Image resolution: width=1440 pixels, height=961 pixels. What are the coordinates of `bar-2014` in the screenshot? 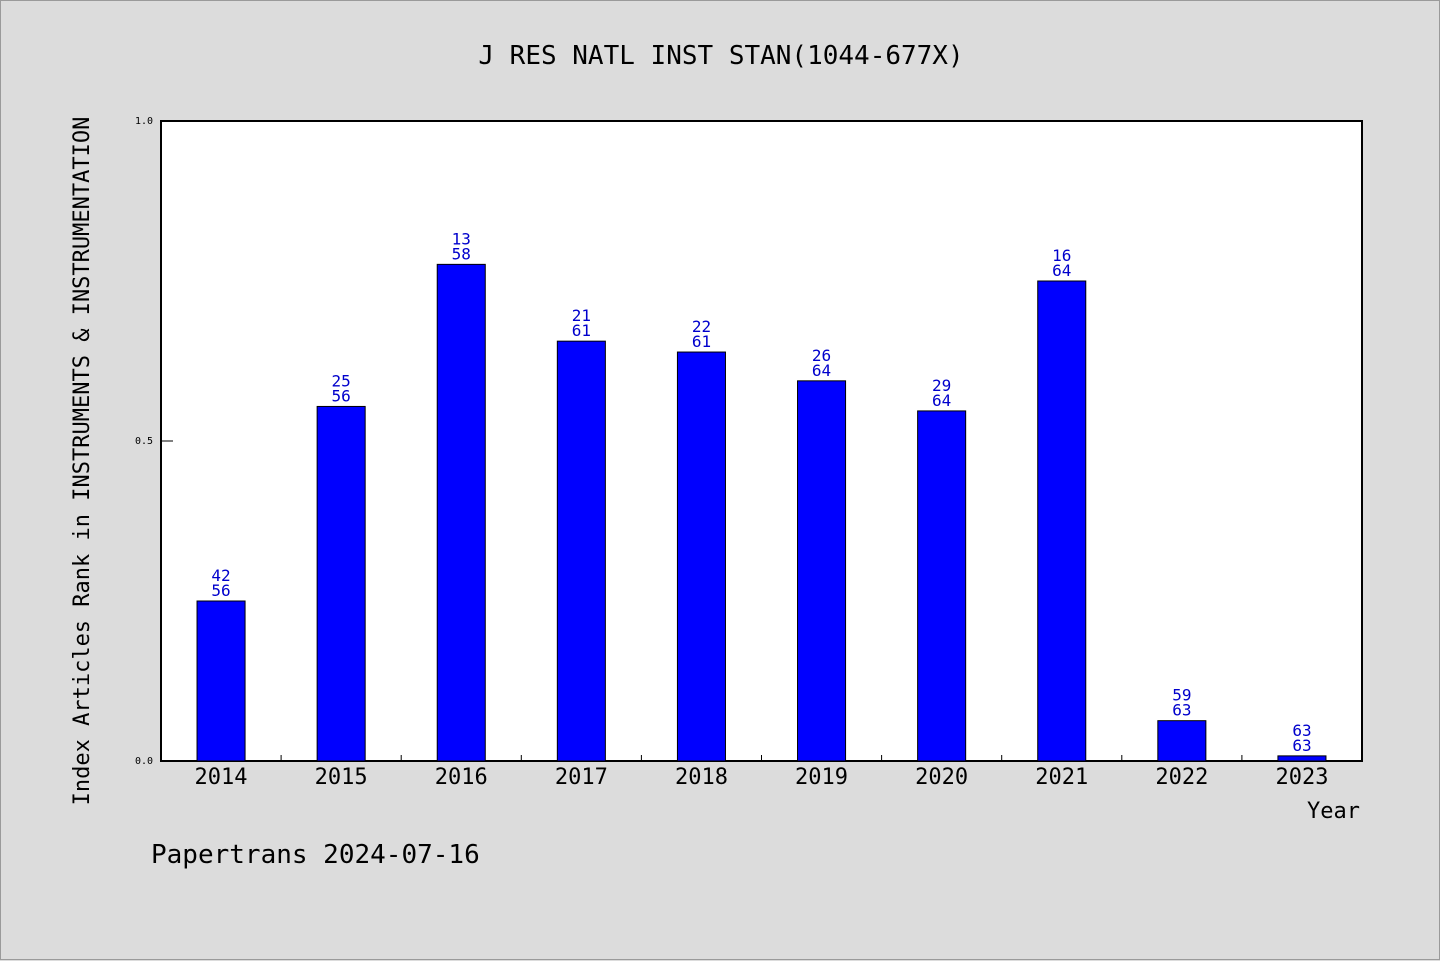 It's located at (221, 681).